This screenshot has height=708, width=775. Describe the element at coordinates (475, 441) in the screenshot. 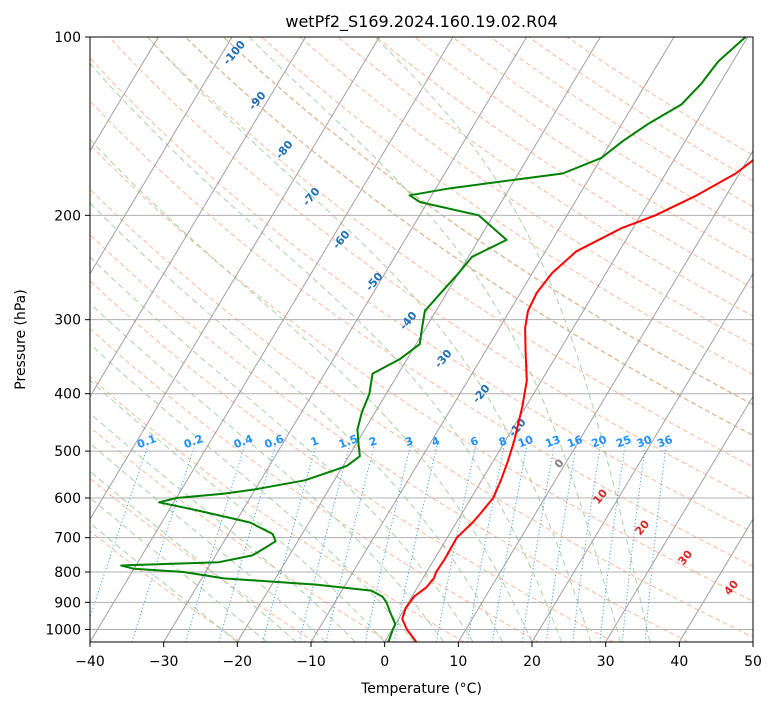

I see `isopleth-label: 6` at that location.